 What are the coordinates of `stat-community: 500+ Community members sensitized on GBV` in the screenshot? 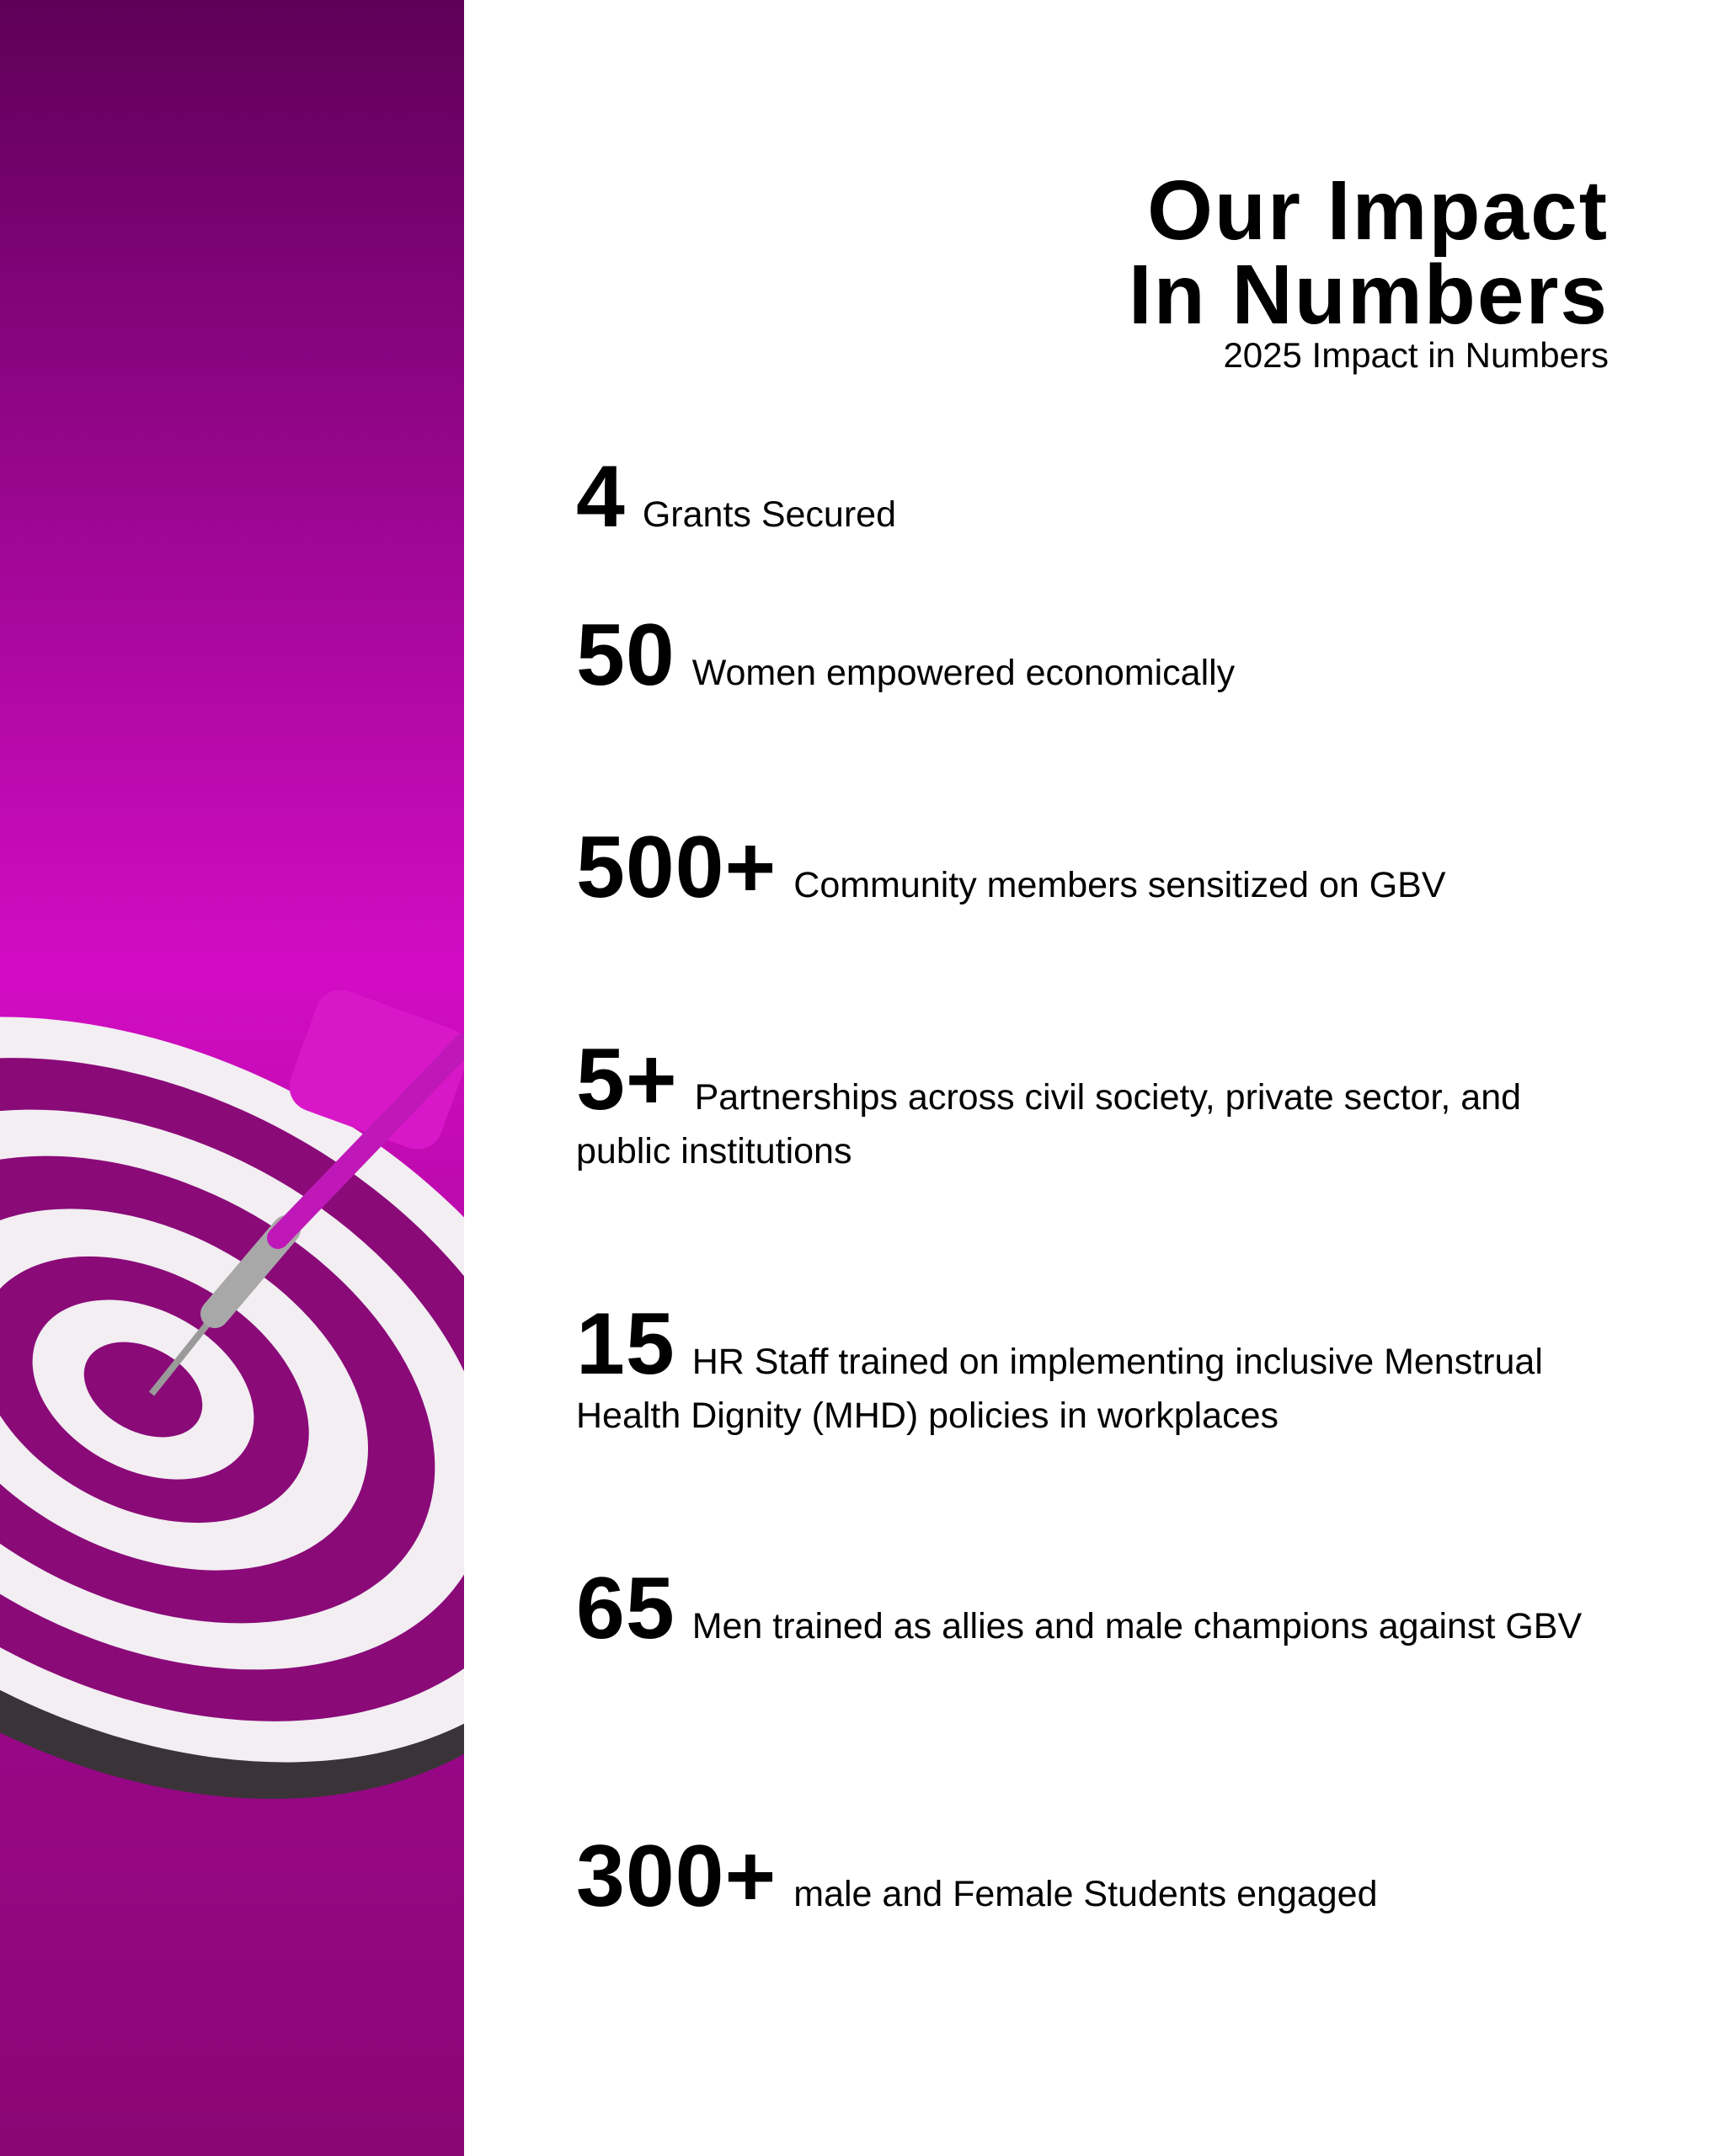 It's located at (1098, 868).